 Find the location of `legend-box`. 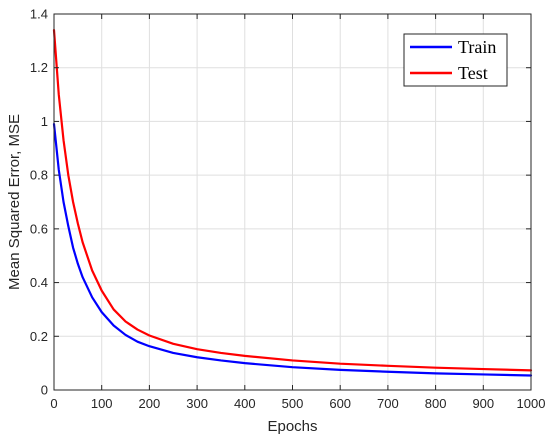

legend-box is located at coordinates (455, 60).